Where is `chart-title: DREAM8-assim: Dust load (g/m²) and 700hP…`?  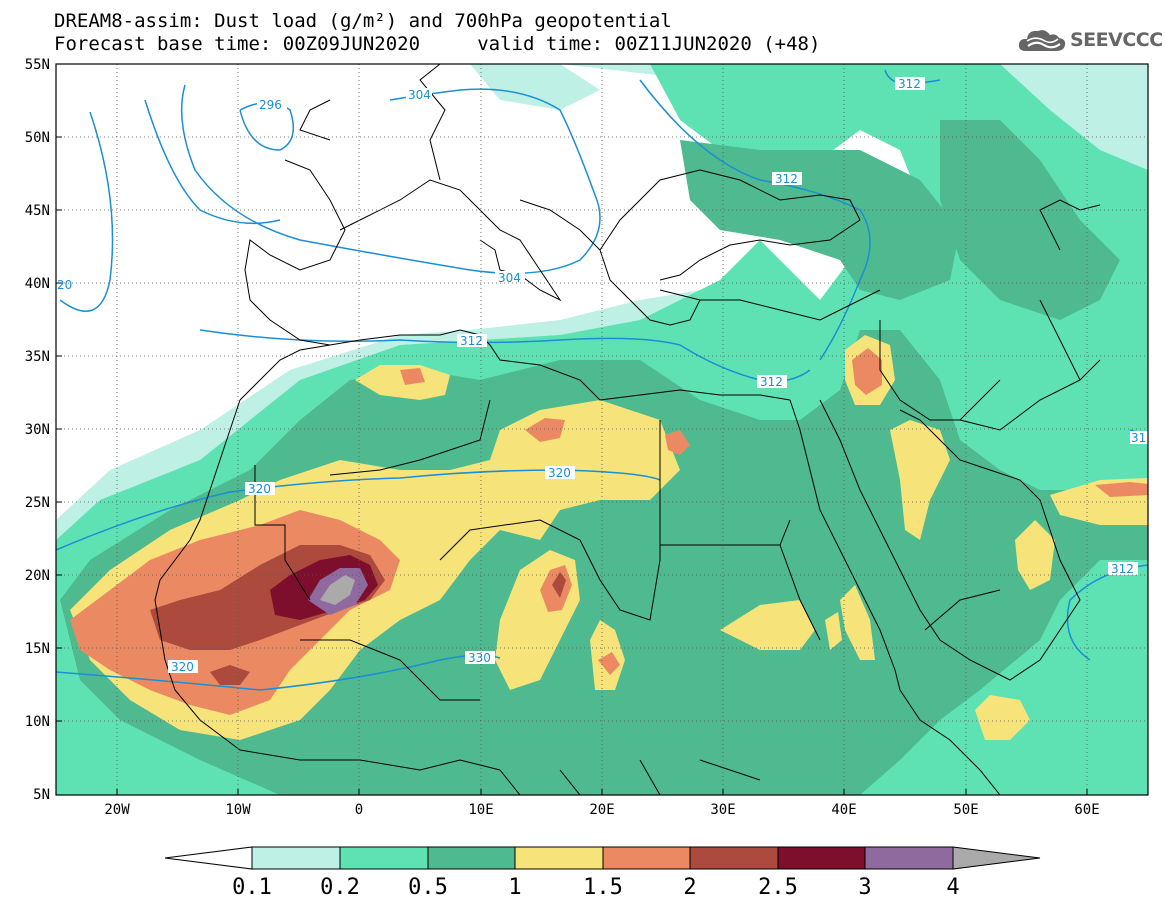 chart-title: DREAM8-assim: Dust load (g/m²) and 700hP… is located at coordinates (363, 21).